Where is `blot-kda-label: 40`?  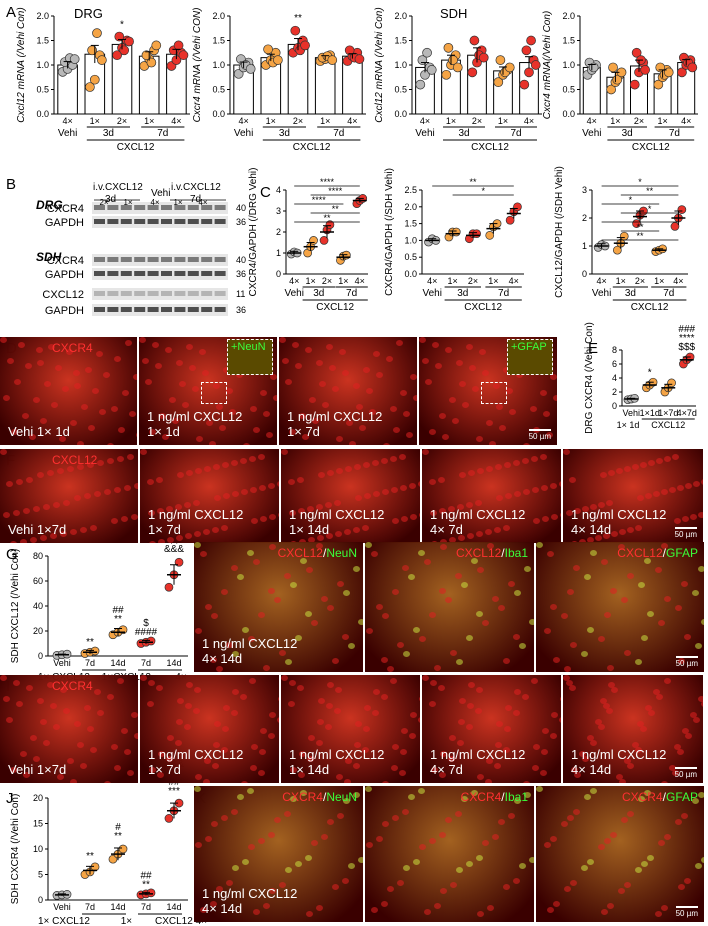
blot-kda-label: 40 is located at coordinates (241, 260).